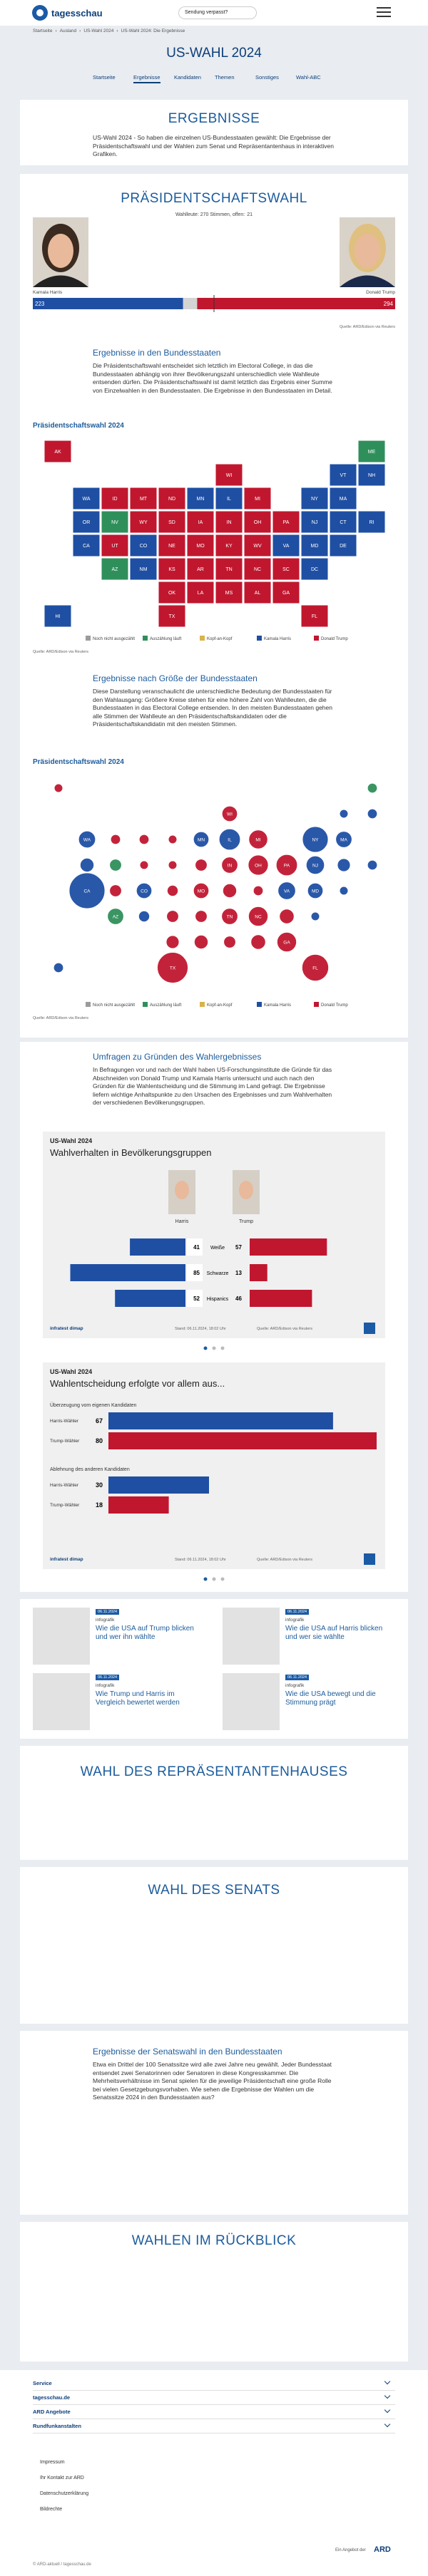 The image size is (428, 2576). Describe the element at coordinates (257, 500) in the screenshot. I see `state-label: MI` at that location.